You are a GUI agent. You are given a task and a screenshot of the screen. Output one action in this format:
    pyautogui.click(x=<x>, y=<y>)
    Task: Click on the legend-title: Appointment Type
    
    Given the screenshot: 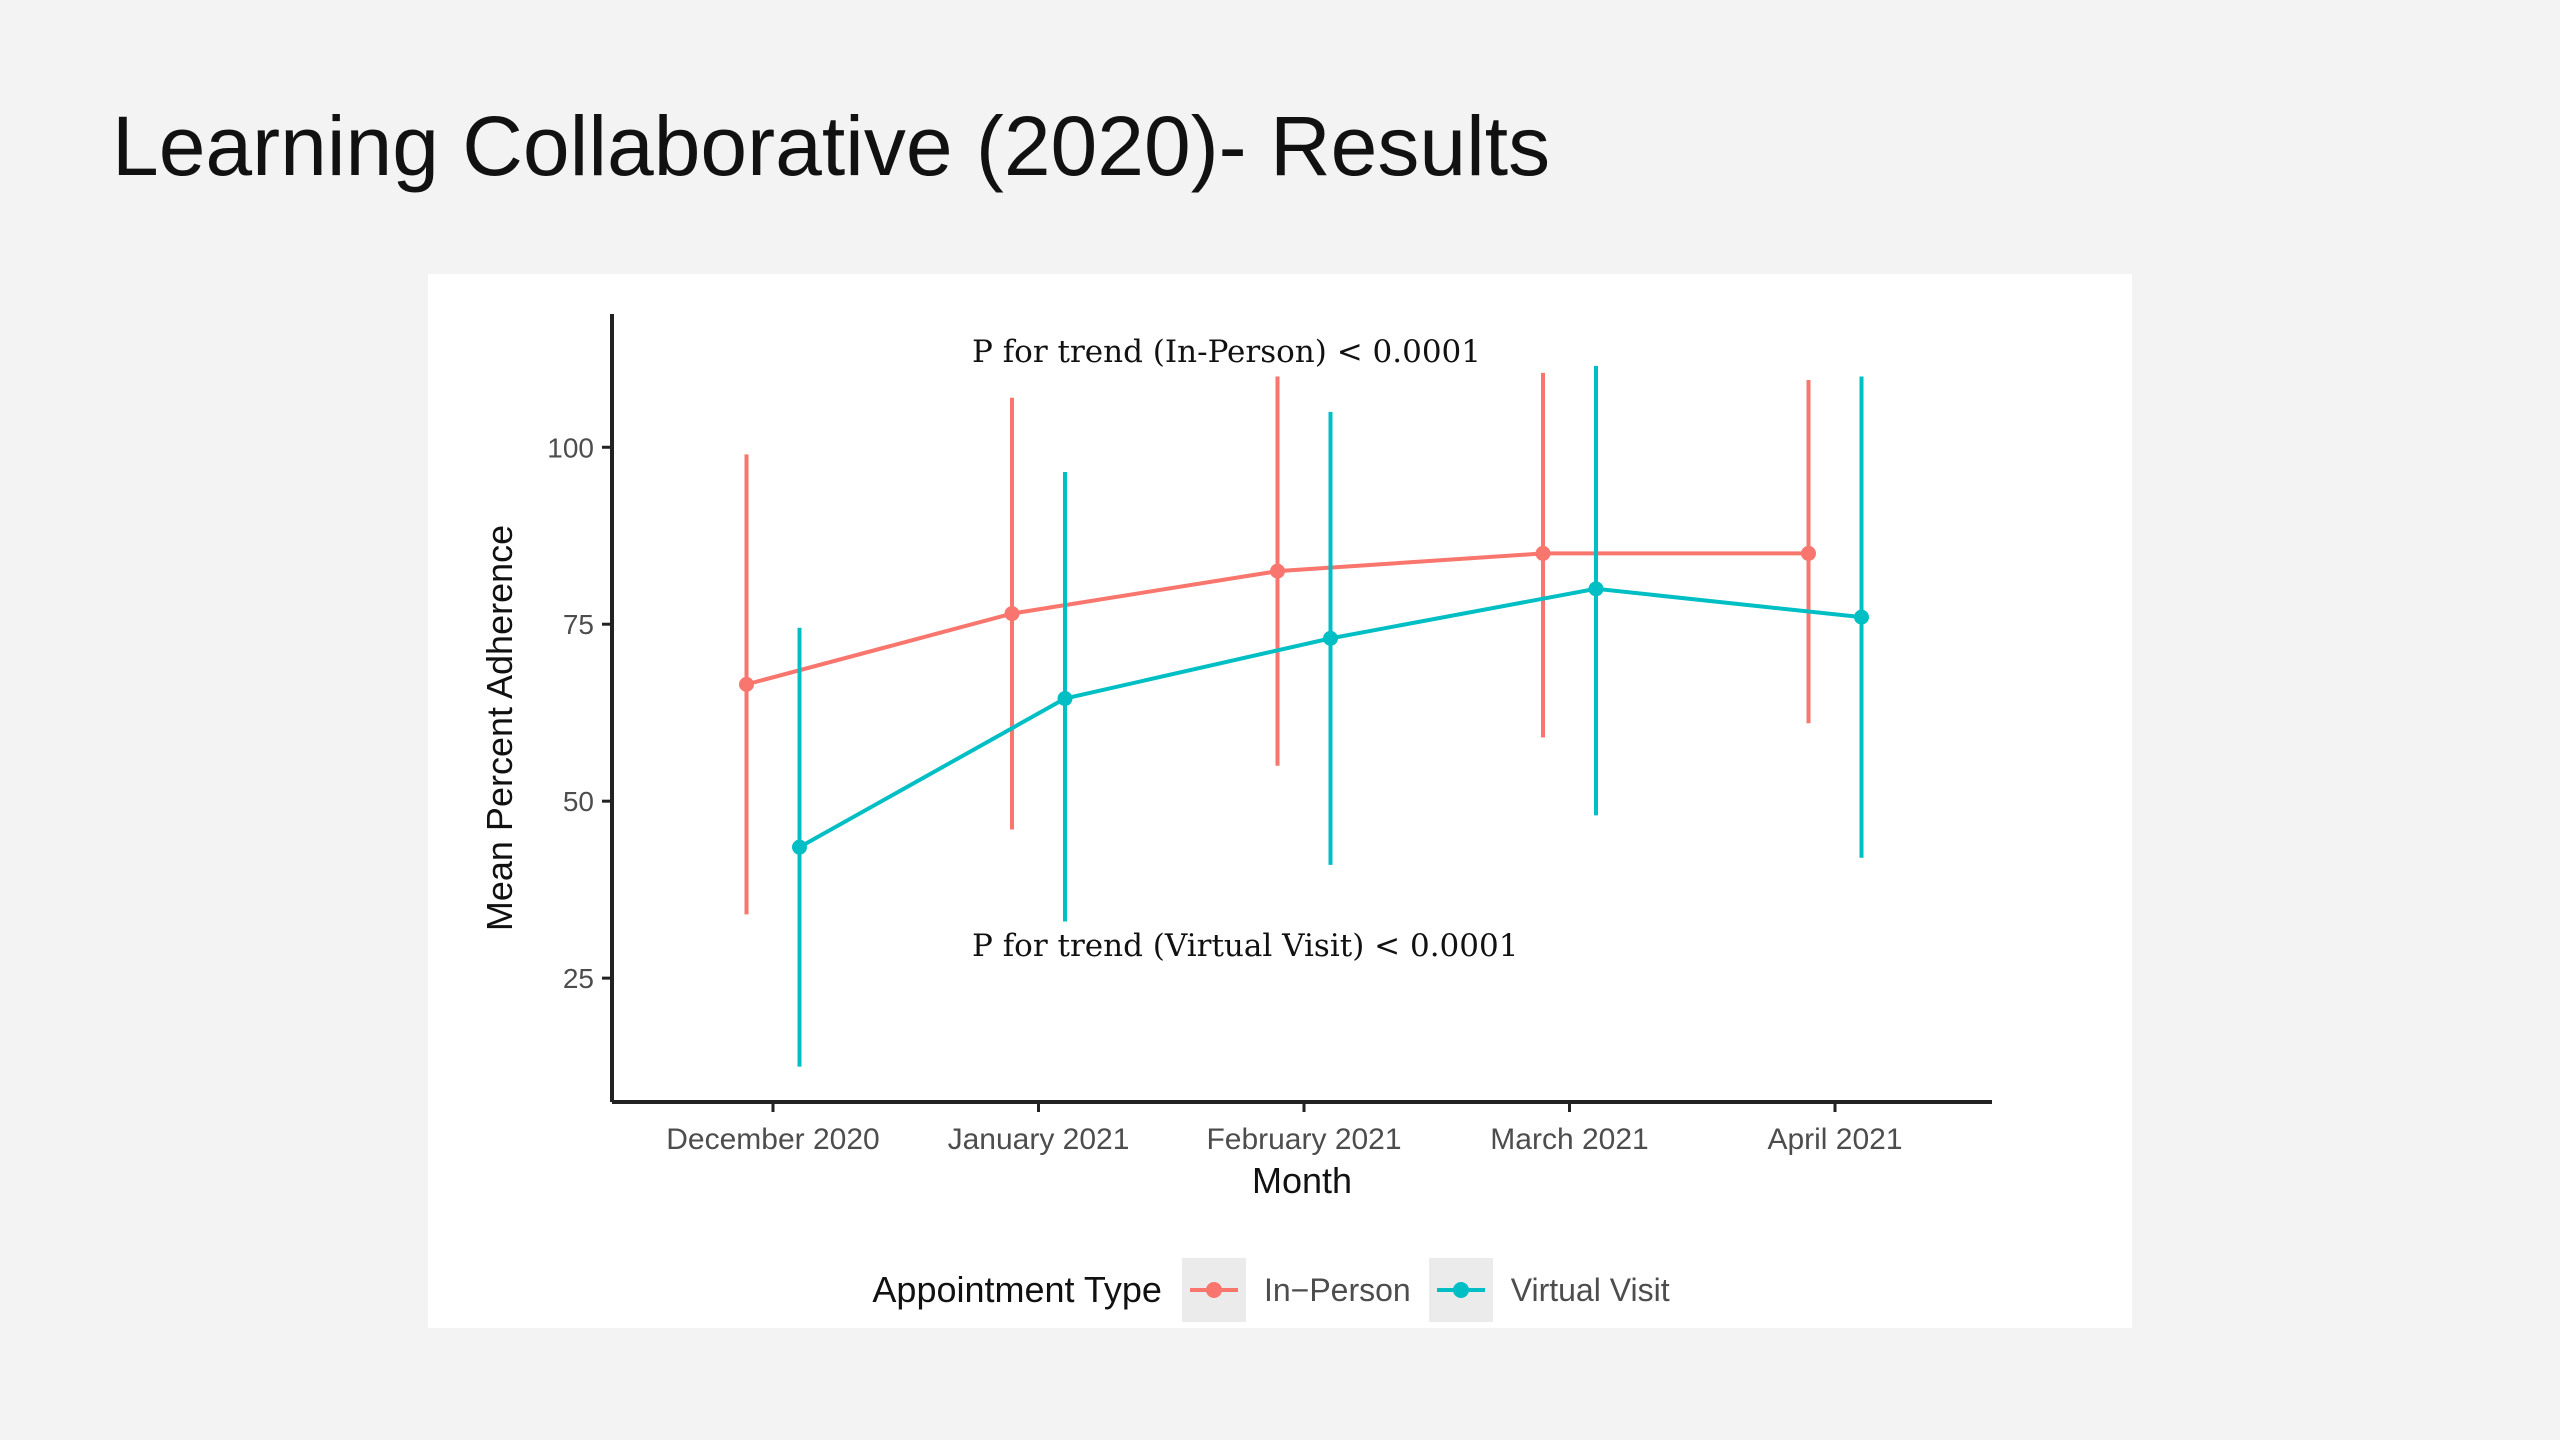 What is the action you would take?
    pyautogui.click(x=1017, y=1289)
    